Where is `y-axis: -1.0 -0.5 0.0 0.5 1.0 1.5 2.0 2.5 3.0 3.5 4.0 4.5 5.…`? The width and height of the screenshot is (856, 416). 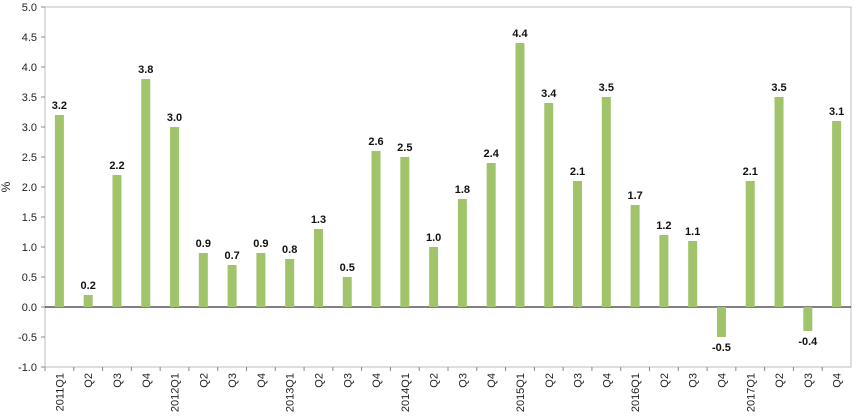 y-axis: -1.0 -0.5 0.0 0.5 1.0 1.5 2.0 2.5 3.0 3.5 4.0 4.5 5.… is located at coordinates (31, 188).